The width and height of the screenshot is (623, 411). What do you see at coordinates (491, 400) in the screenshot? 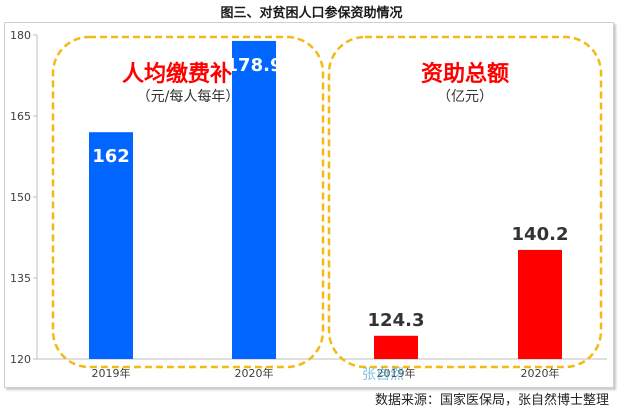
I see `data-source-note: 数据来源：国家医保局，张自然博士整理` at bounding box center [491, 400].